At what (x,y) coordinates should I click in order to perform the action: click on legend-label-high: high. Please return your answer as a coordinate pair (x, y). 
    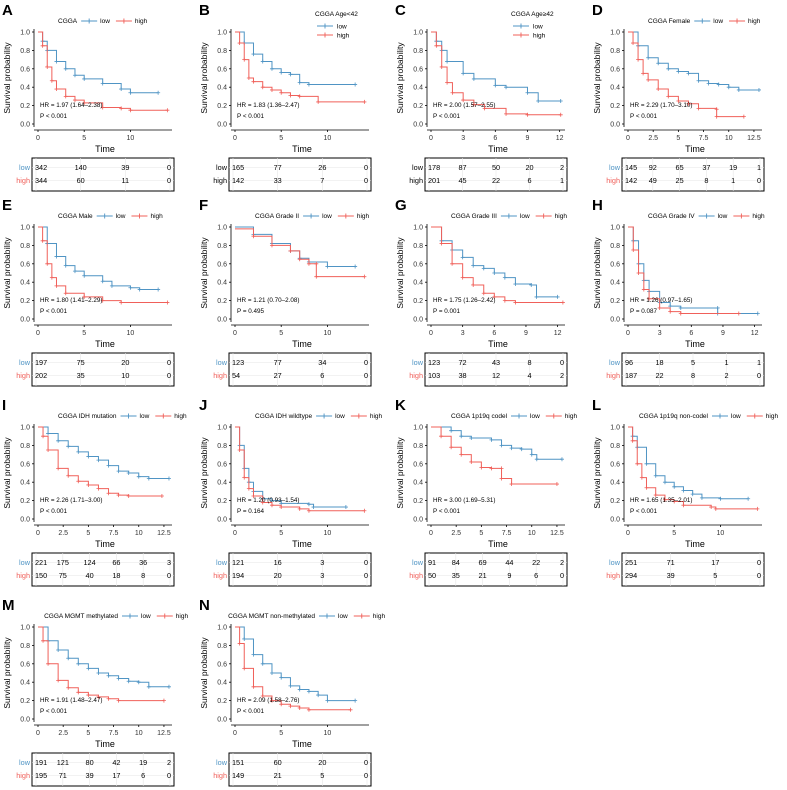
    Looking at the image, I should click on (758, 216).